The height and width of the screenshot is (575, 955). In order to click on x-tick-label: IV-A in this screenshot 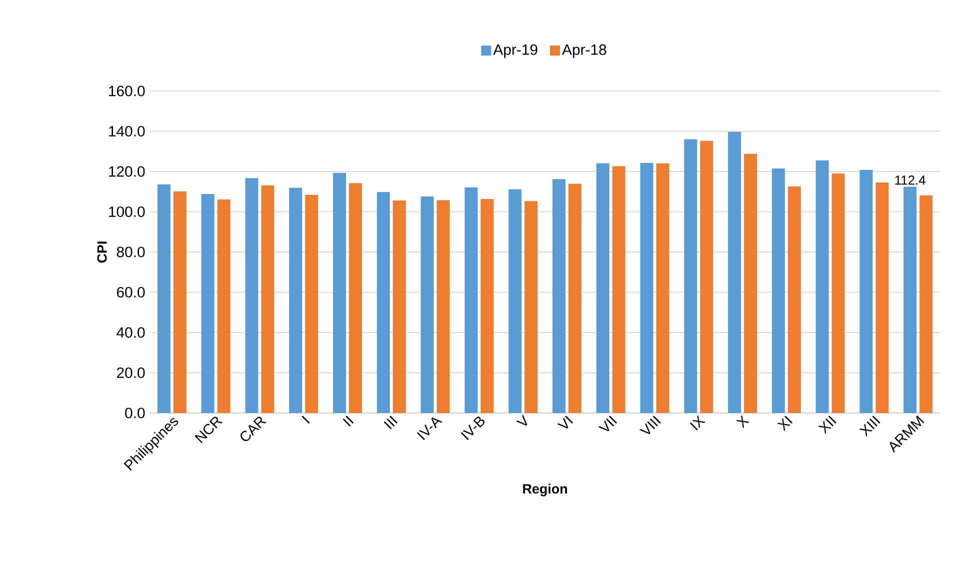, I will do `click(429, 429)`.